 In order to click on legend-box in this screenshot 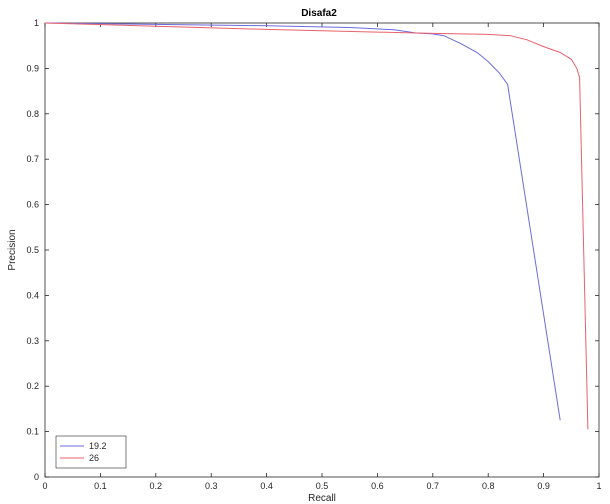, I will do `click(91, 452)`.